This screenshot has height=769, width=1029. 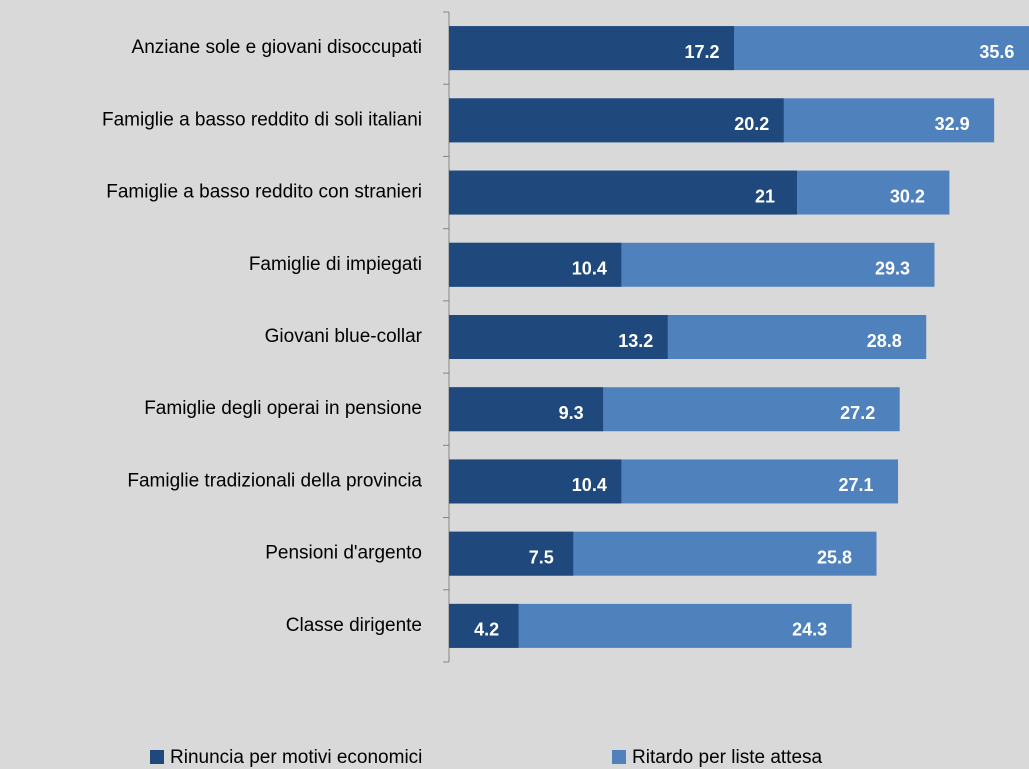 What do you see at coordinates (907, 196) in the screenshot?
I see `data-label: 30.2` at bounding box center [907, 196].